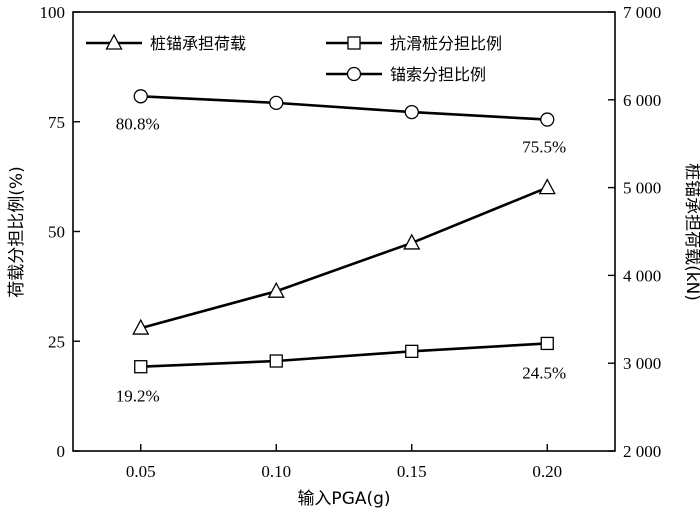 This screenshot has height=513, width=700. I want to click on y2-tick-label: 7 000, so click(642, 12).